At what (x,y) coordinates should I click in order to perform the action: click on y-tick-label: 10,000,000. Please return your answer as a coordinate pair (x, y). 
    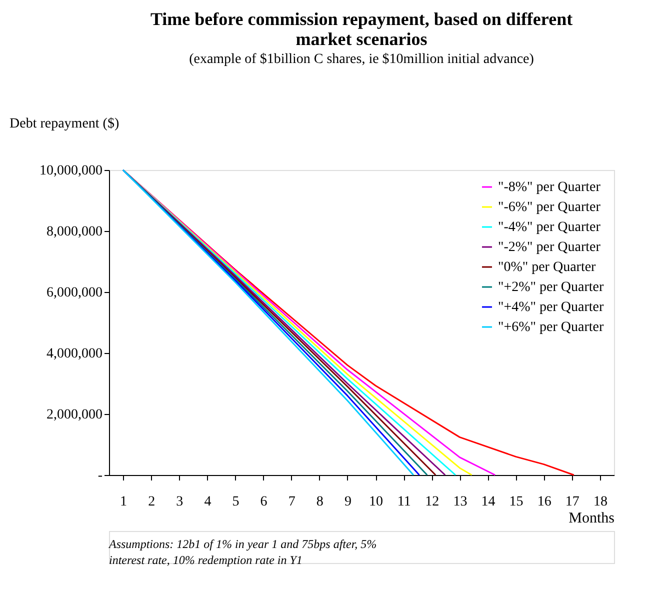
    Looking at the image, I should click on (71, 171).